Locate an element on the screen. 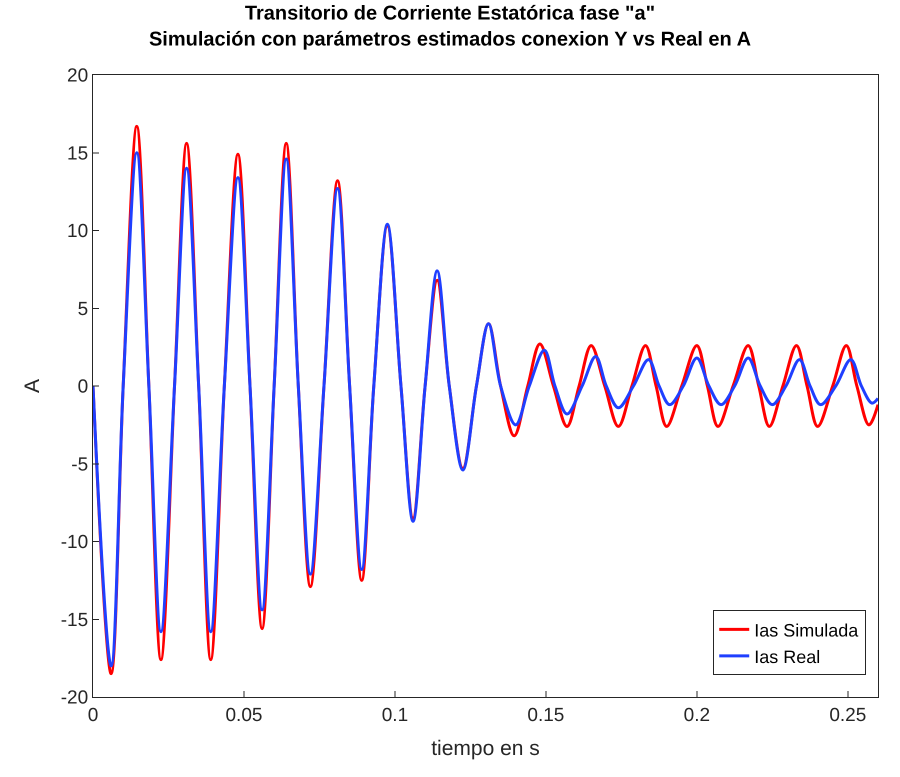 The image size is (900, 777). y-tick-label: -20 is located at coordinates (74, 698).